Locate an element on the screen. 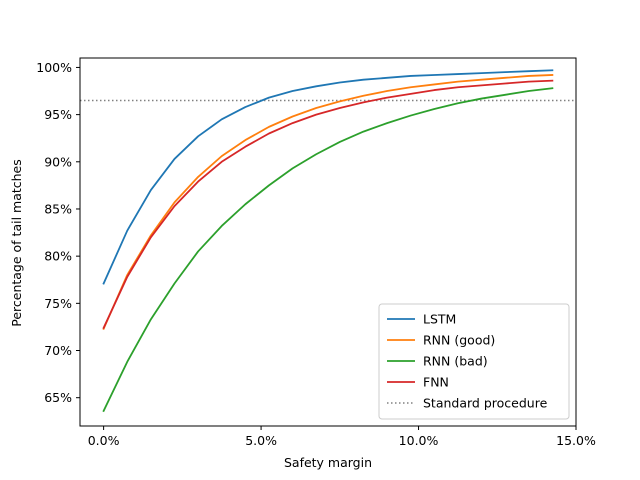  x-tick-label: 5.0% is located at coordinates (261, 440).